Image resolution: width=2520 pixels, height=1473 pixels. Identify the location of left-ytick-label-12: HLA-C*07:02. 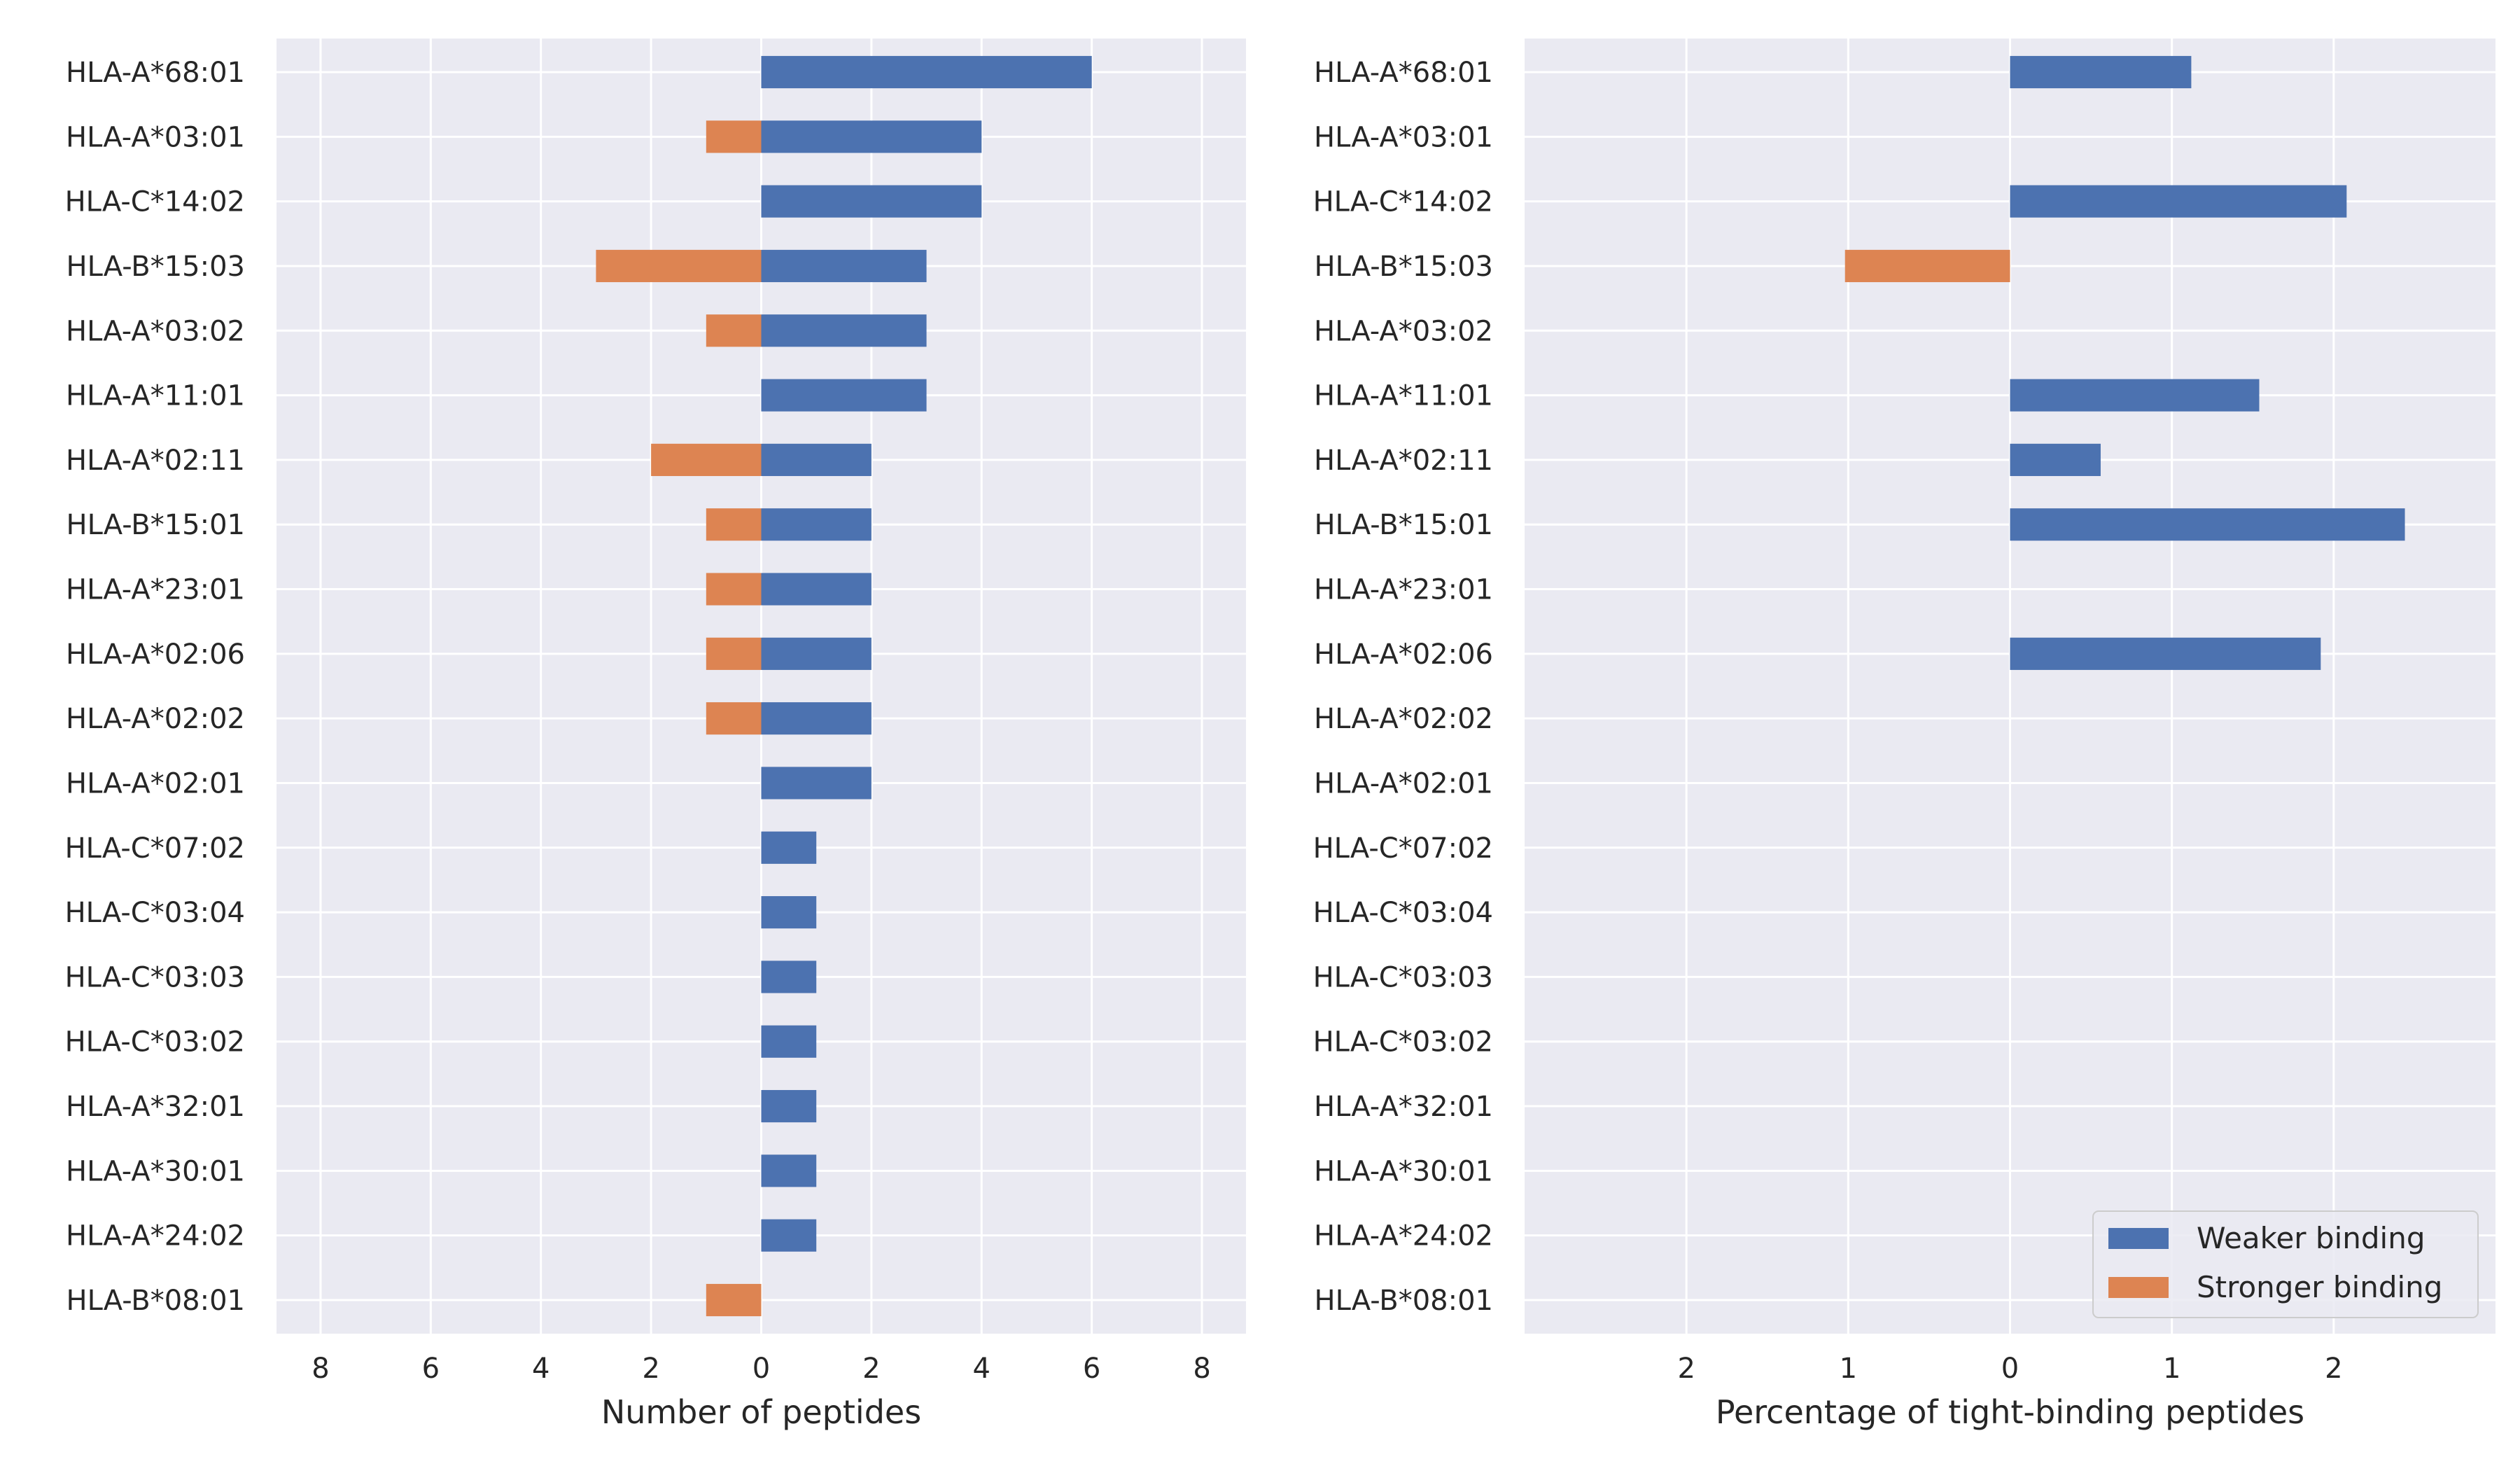
(155, 848).